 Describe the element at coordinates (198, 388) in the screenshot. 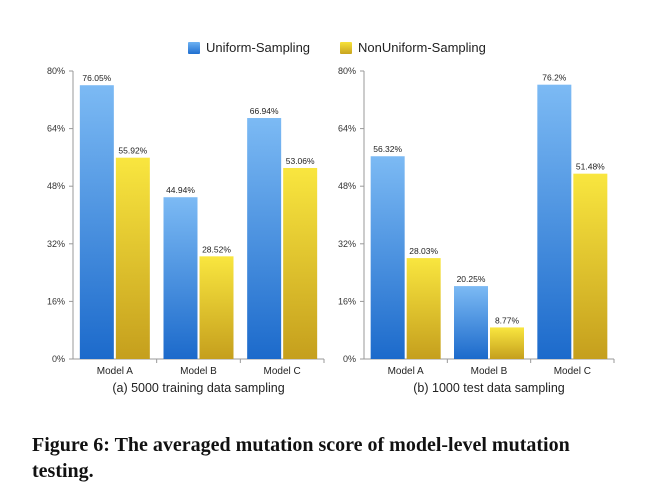

I see `subplot-title: (a) 5000 training data sampling` at that location.